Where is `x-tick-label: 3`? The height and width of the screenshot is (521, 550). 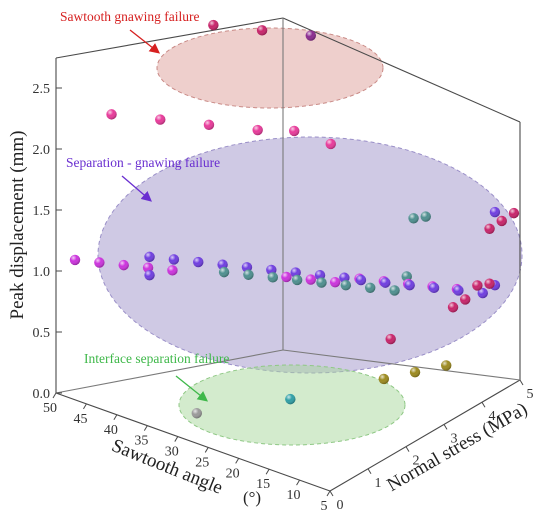
x-tick-label: 3 is located at coordinates (454, 438).